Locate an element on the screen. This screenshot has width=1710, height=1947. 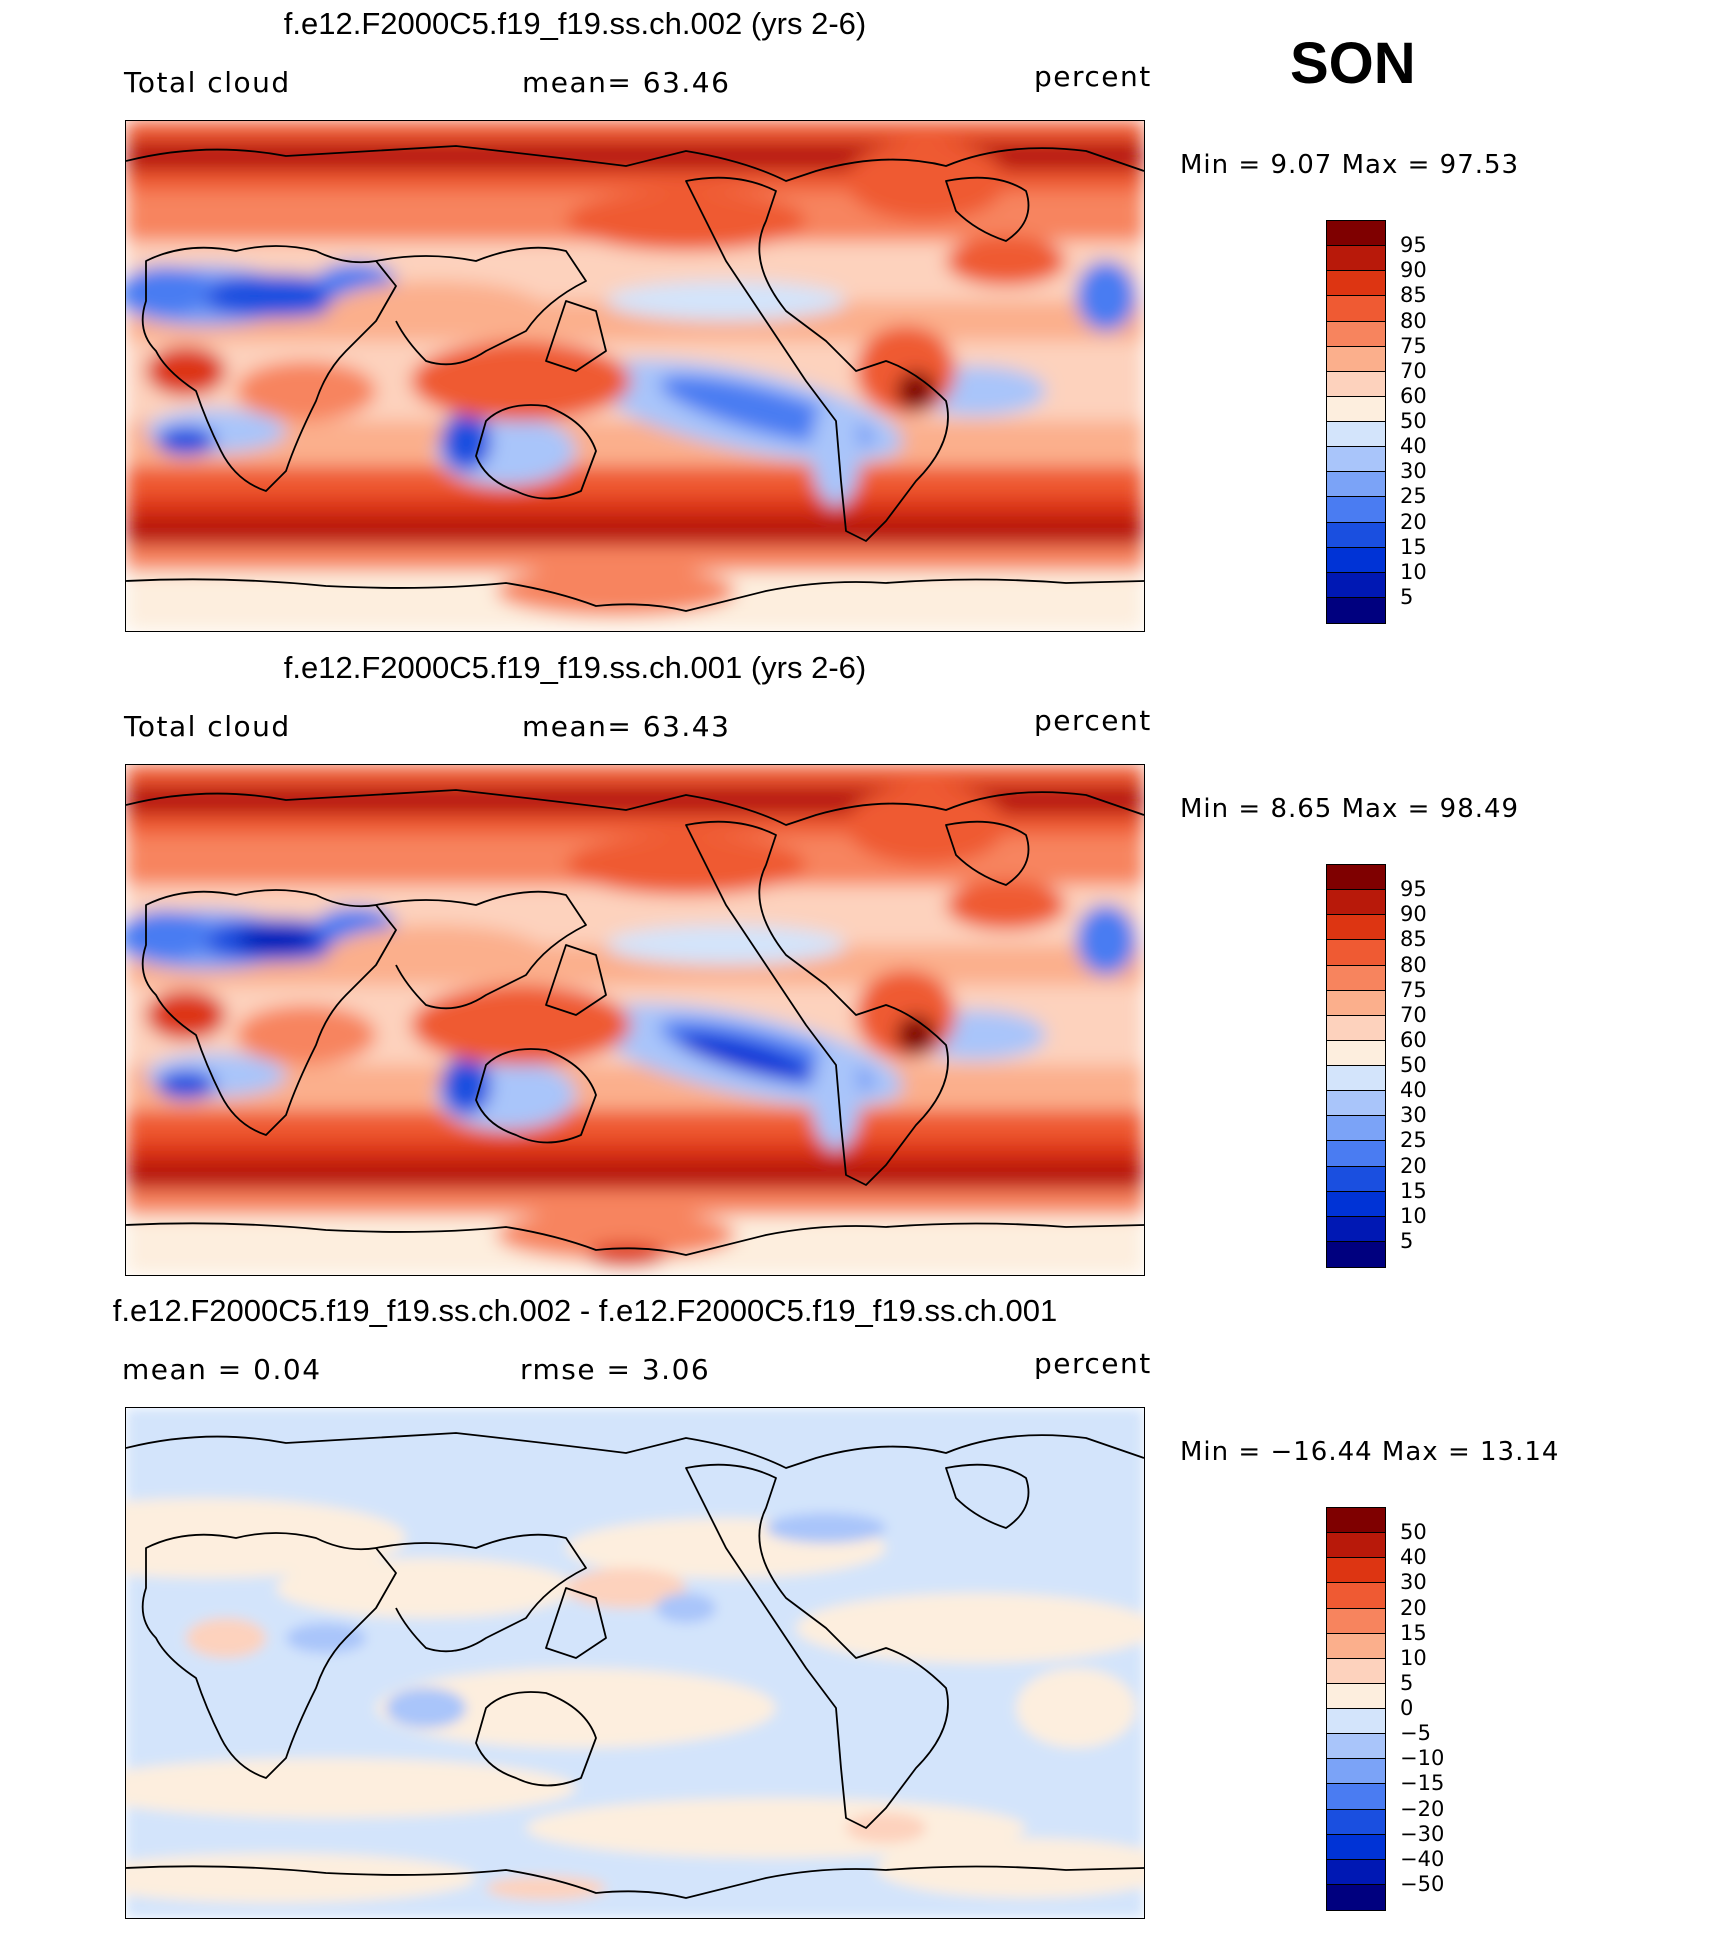
min-max-label: Min = 8.65 Max = 98.49 is located at coordinates (1350, 809).